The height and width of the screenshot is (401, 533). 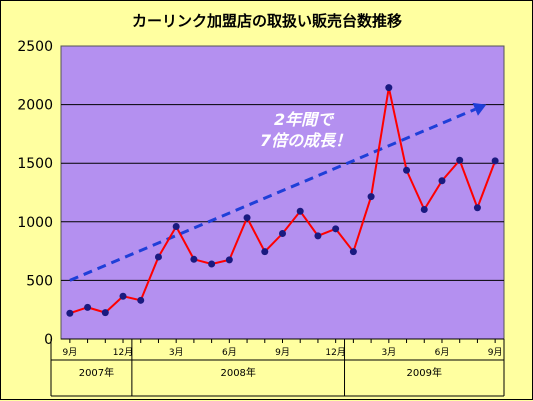 I want to click on year-label: 2008年, so click(x=237, y=372).